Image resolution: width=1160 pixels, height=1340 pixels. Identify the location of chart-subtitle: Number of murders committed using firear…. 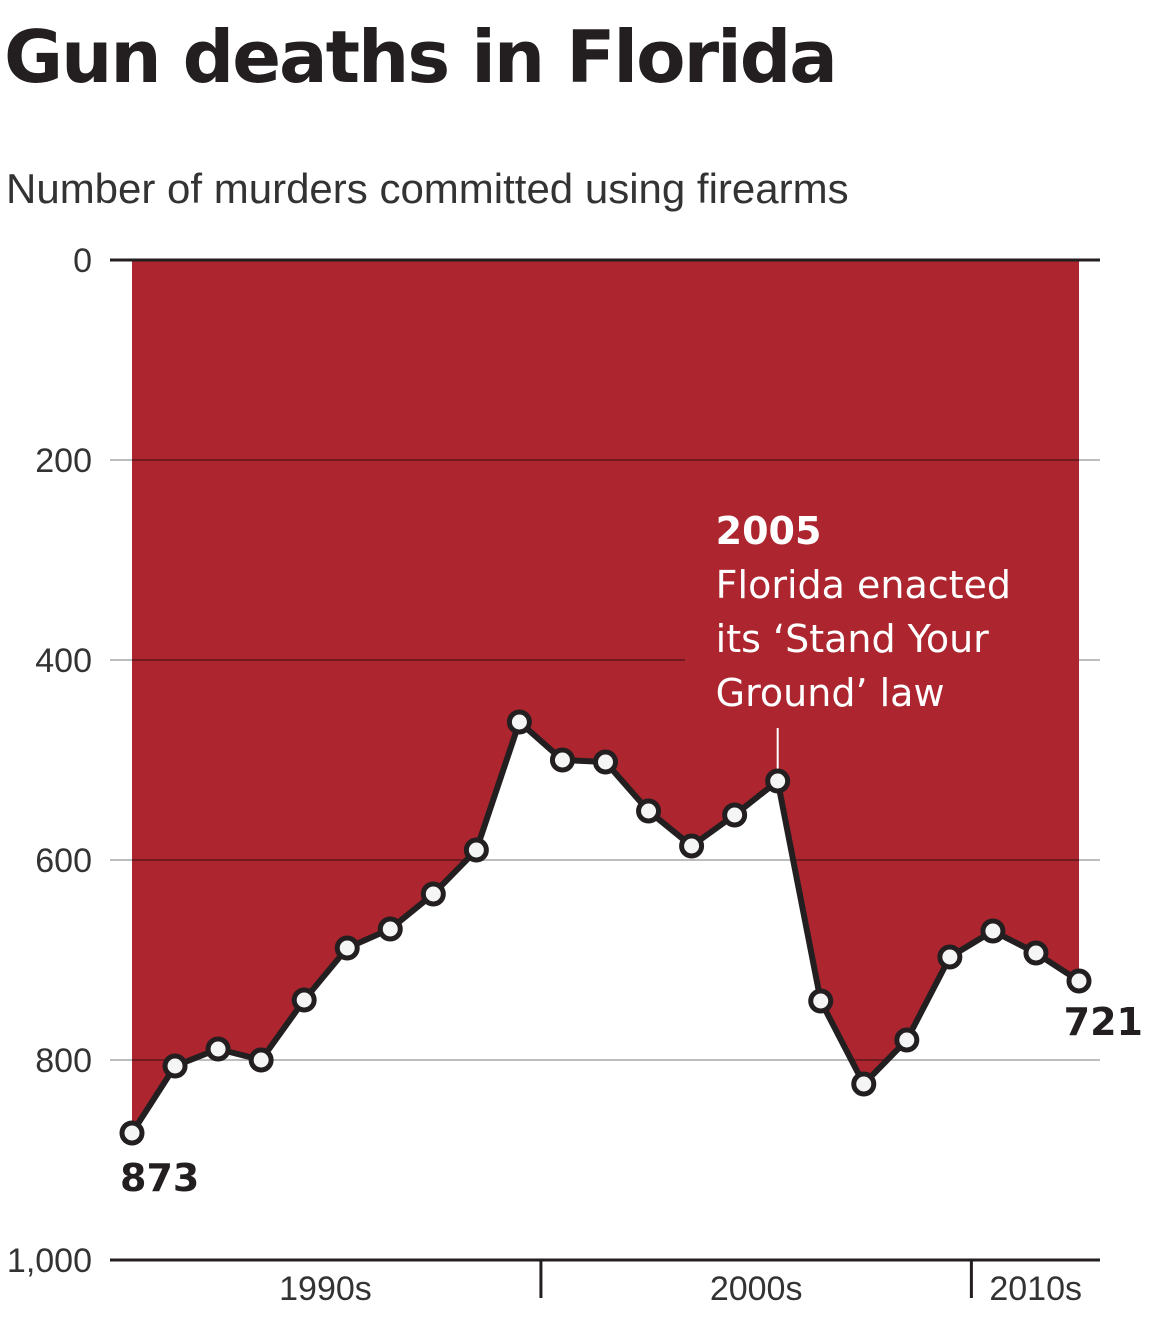
(427, 188).